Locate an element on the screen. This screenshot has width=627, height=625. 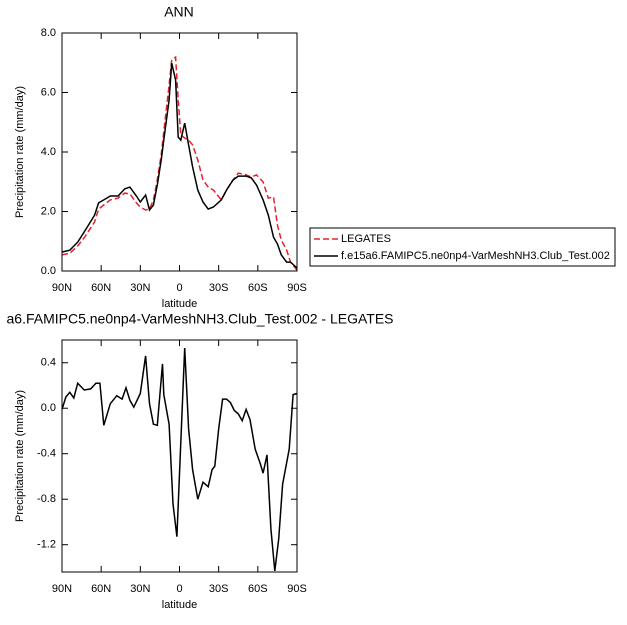
y-tick-label: -0.8 is located at coordinates (46, 499).